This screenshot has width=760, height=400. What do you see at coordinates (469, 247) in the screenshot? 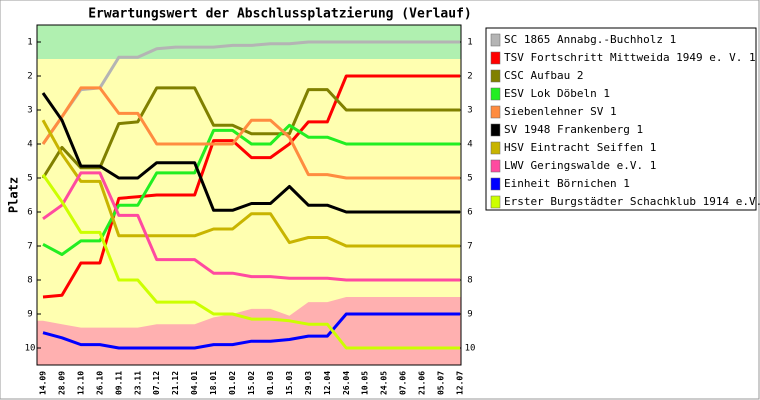
I see `y-tick-label-right: 7` at bounding box center [469, 247].